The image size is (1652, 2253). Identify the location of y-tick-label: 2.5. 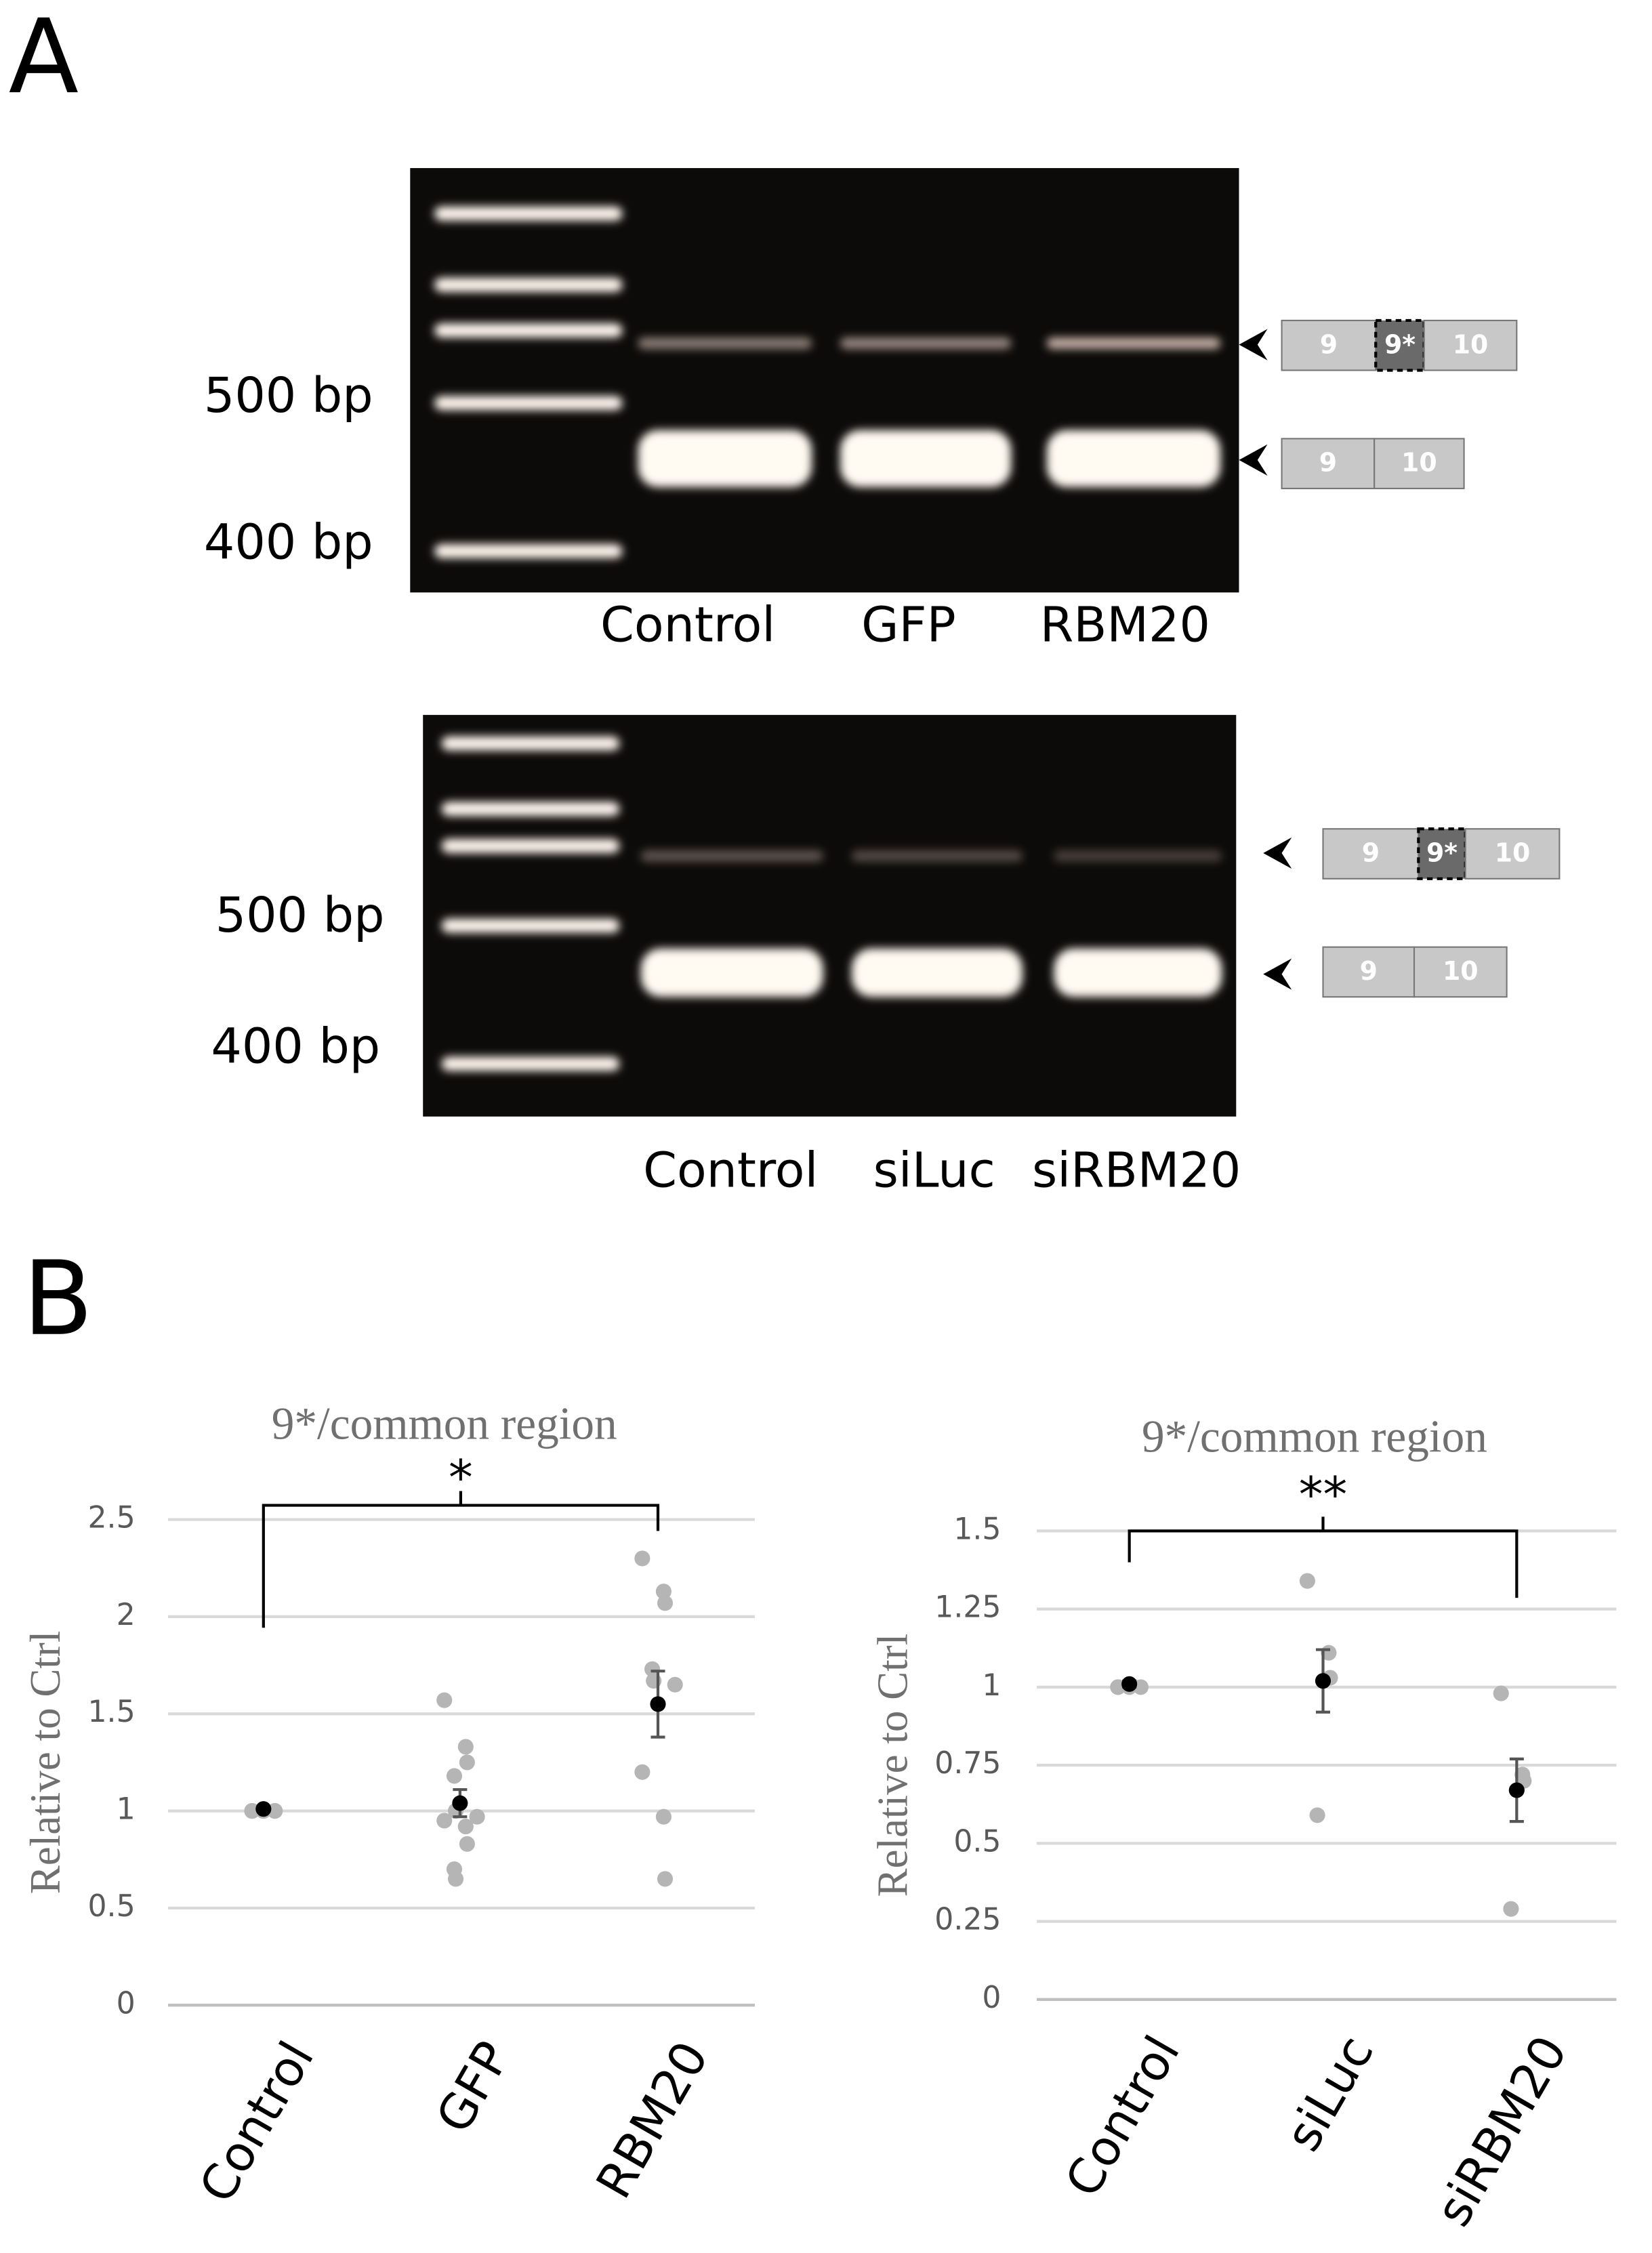
(111, 1518).